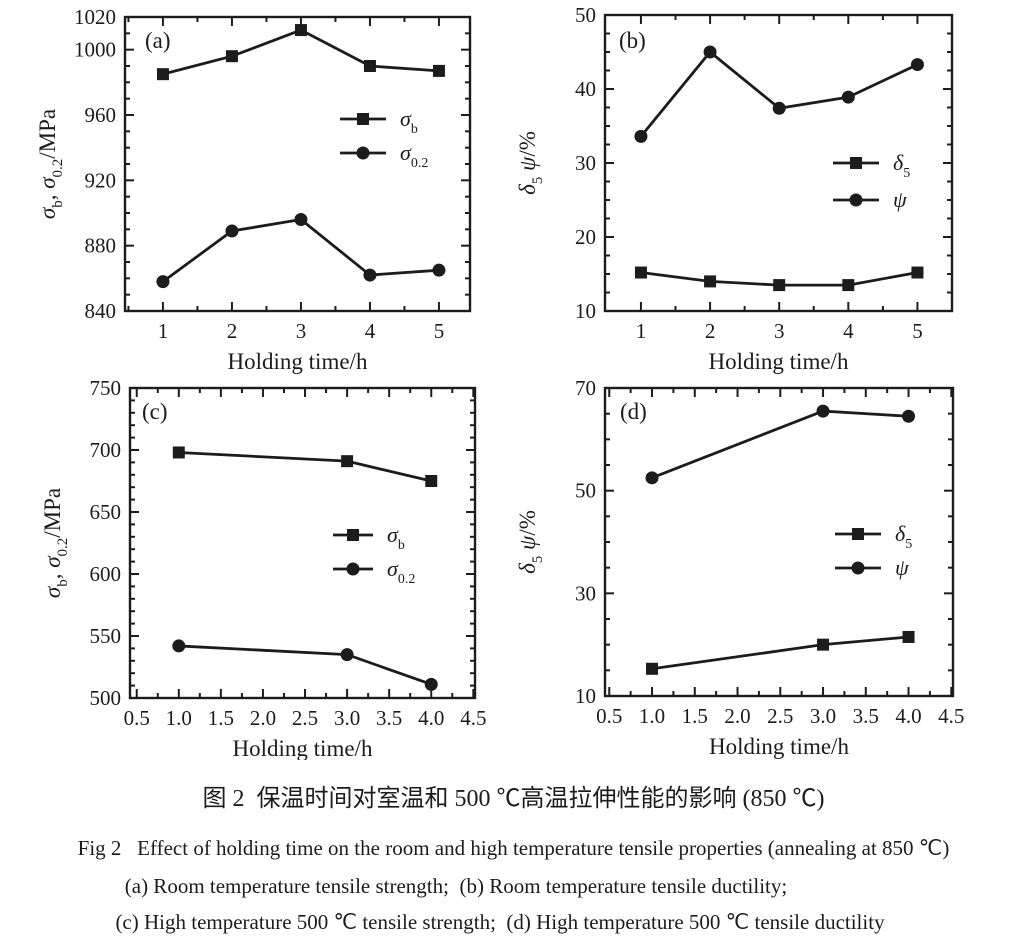 Image resolution: width=1027 pixels, height=949 pixels. Describe the element at coordinates (866, 716) in the screenshot. I see `x-tick-label: 3.5` at that location.